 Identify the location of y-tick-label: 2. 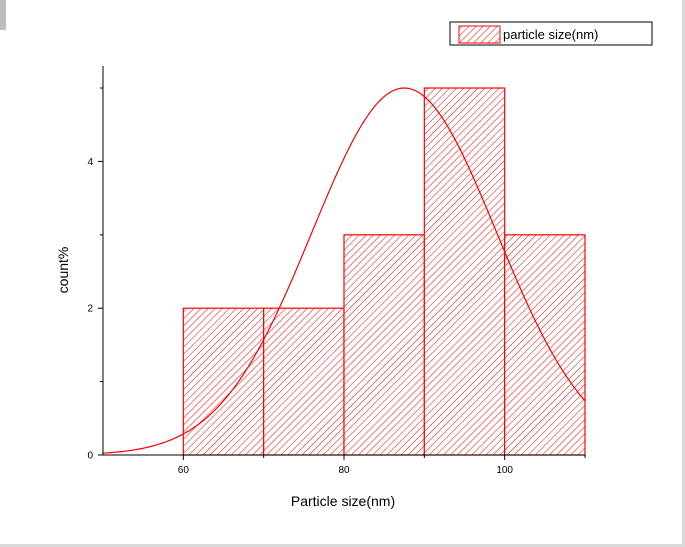
(90, 309).